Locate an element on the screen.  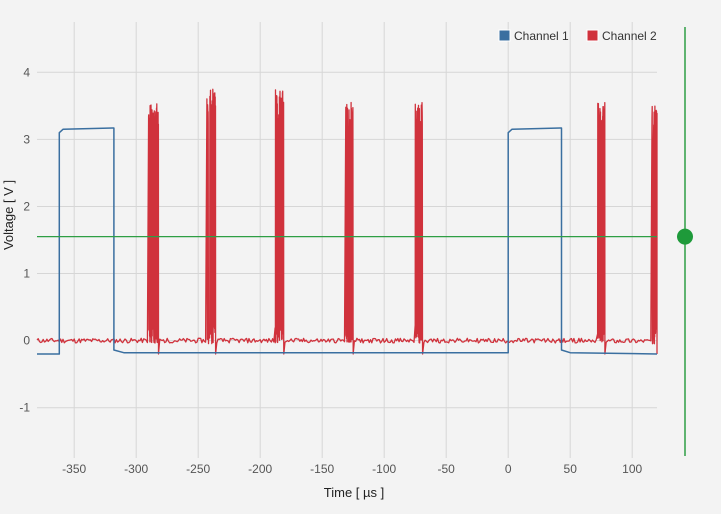
y-tick-label: -1 is located at coordinates (24, 408).